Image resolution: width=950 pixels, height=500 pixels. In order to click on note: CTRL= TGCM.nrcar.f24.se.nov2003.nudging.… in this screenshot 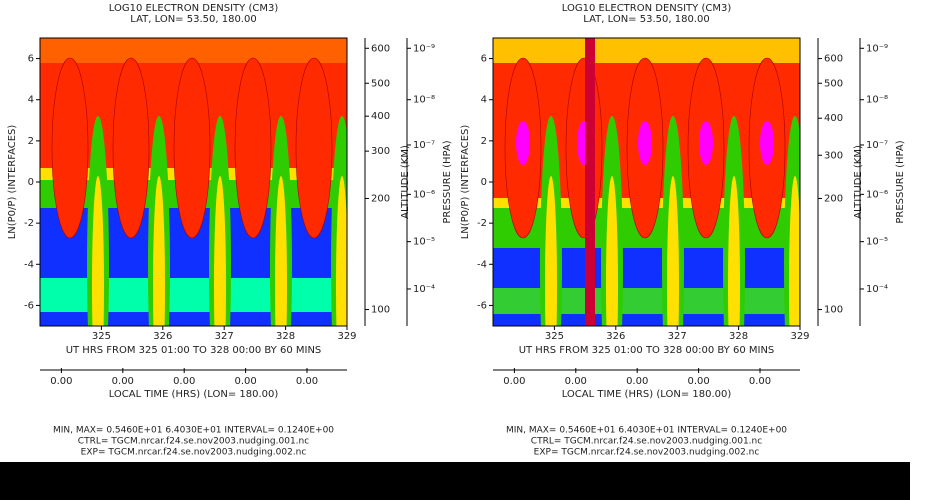, I will do `click(646, 442)`.